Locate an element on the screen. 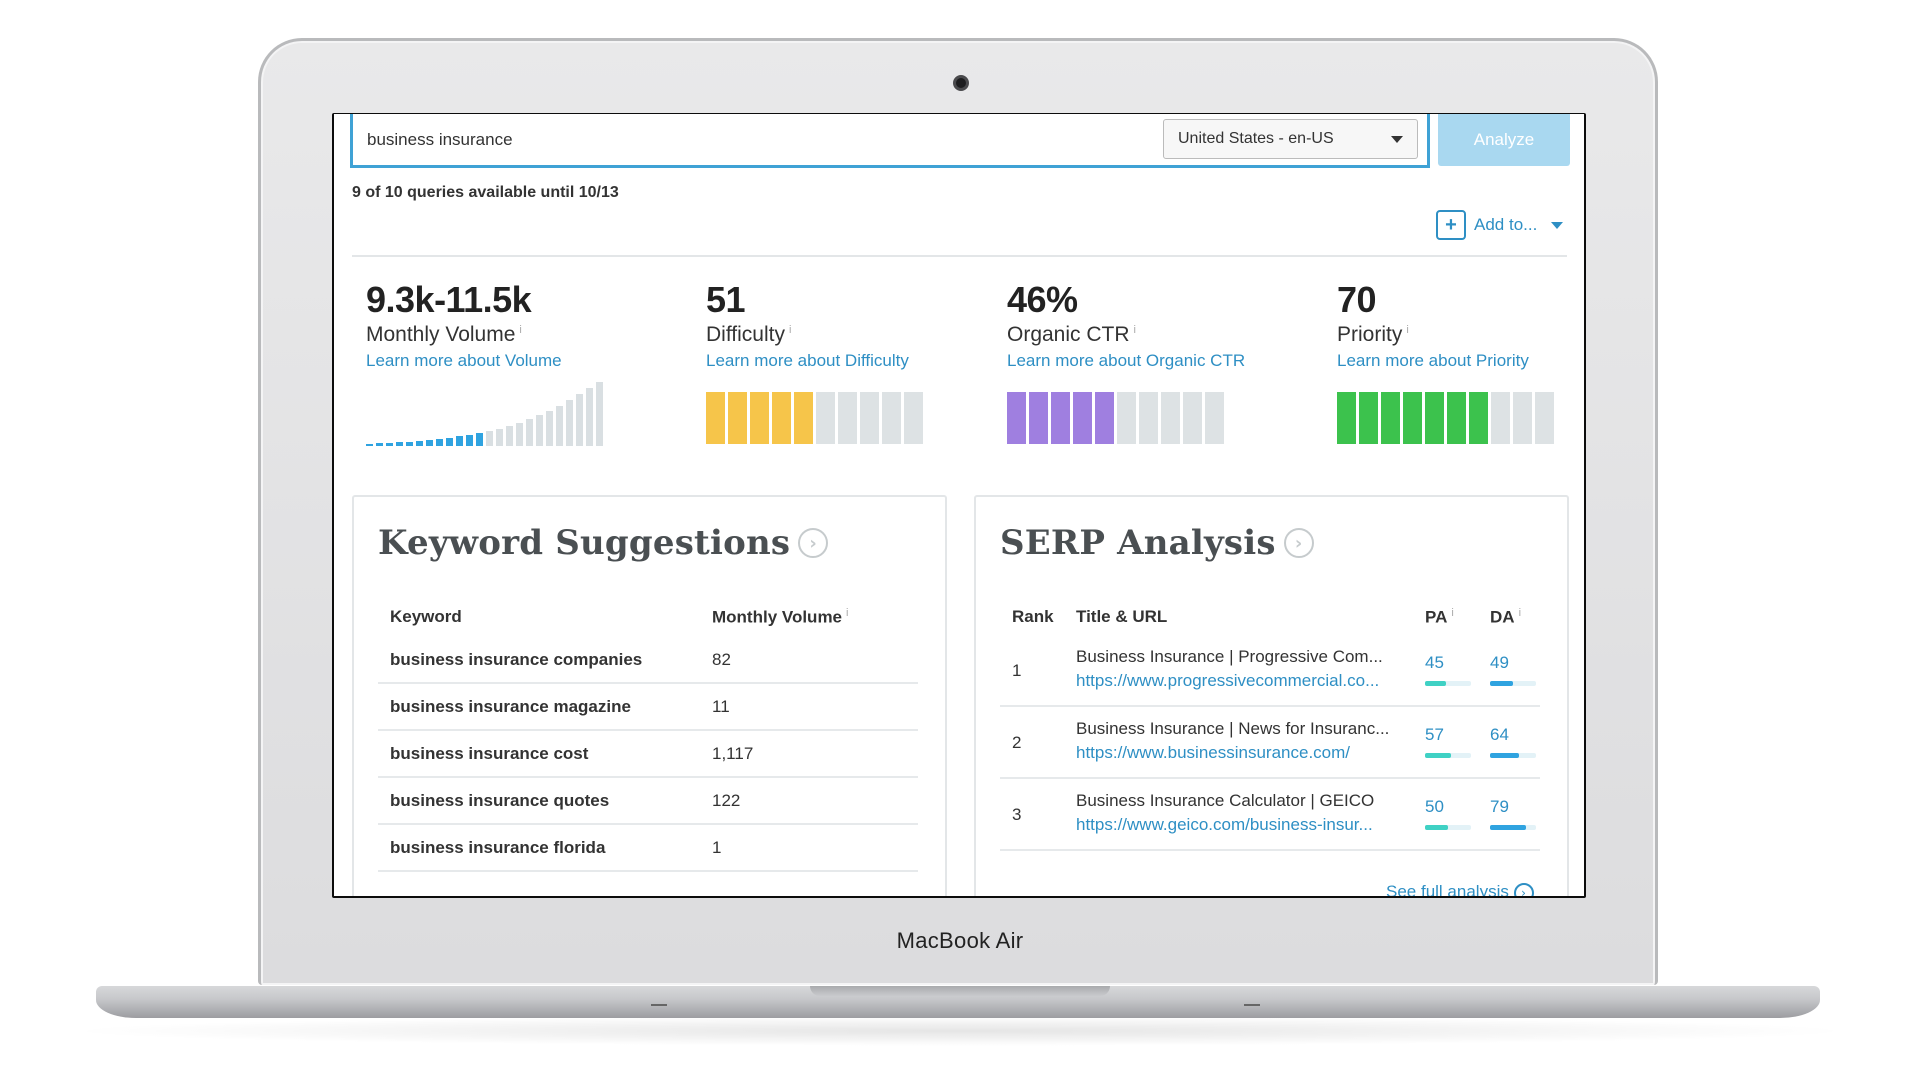 Image resolution: width=1920 pixels, height=1080 pixels. learn-more-difficulty-link: Learn more about Difficulty is located at coordinates (807, 360).